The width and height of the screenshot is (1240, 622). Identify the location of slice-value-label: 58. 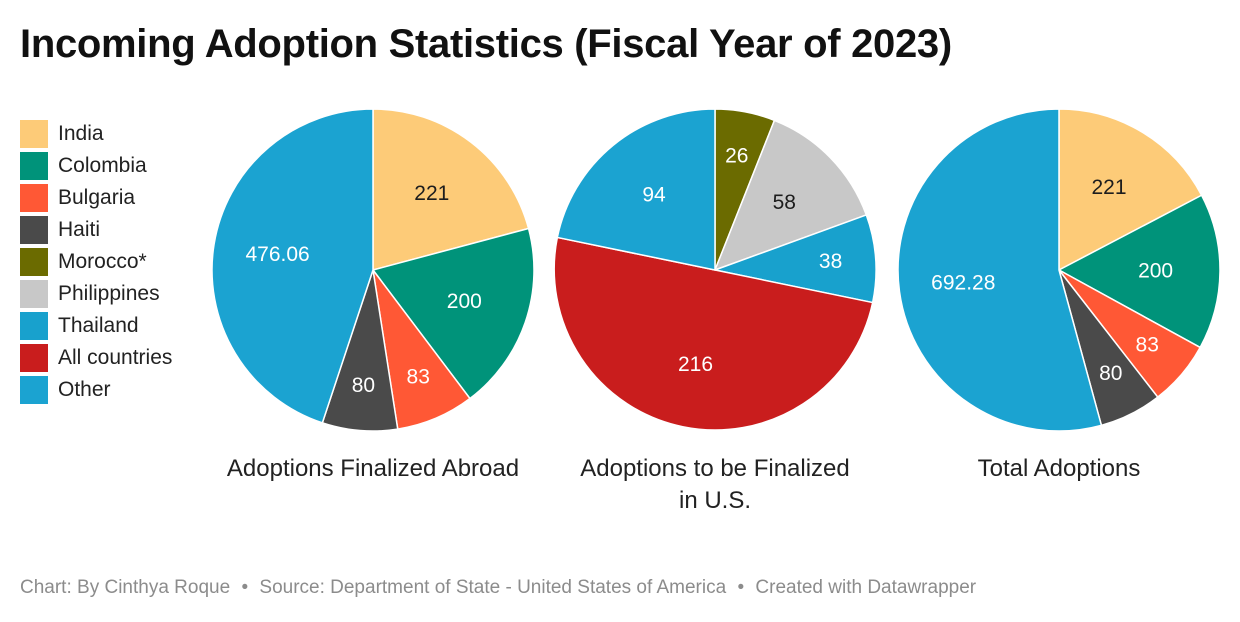
(784, 202).